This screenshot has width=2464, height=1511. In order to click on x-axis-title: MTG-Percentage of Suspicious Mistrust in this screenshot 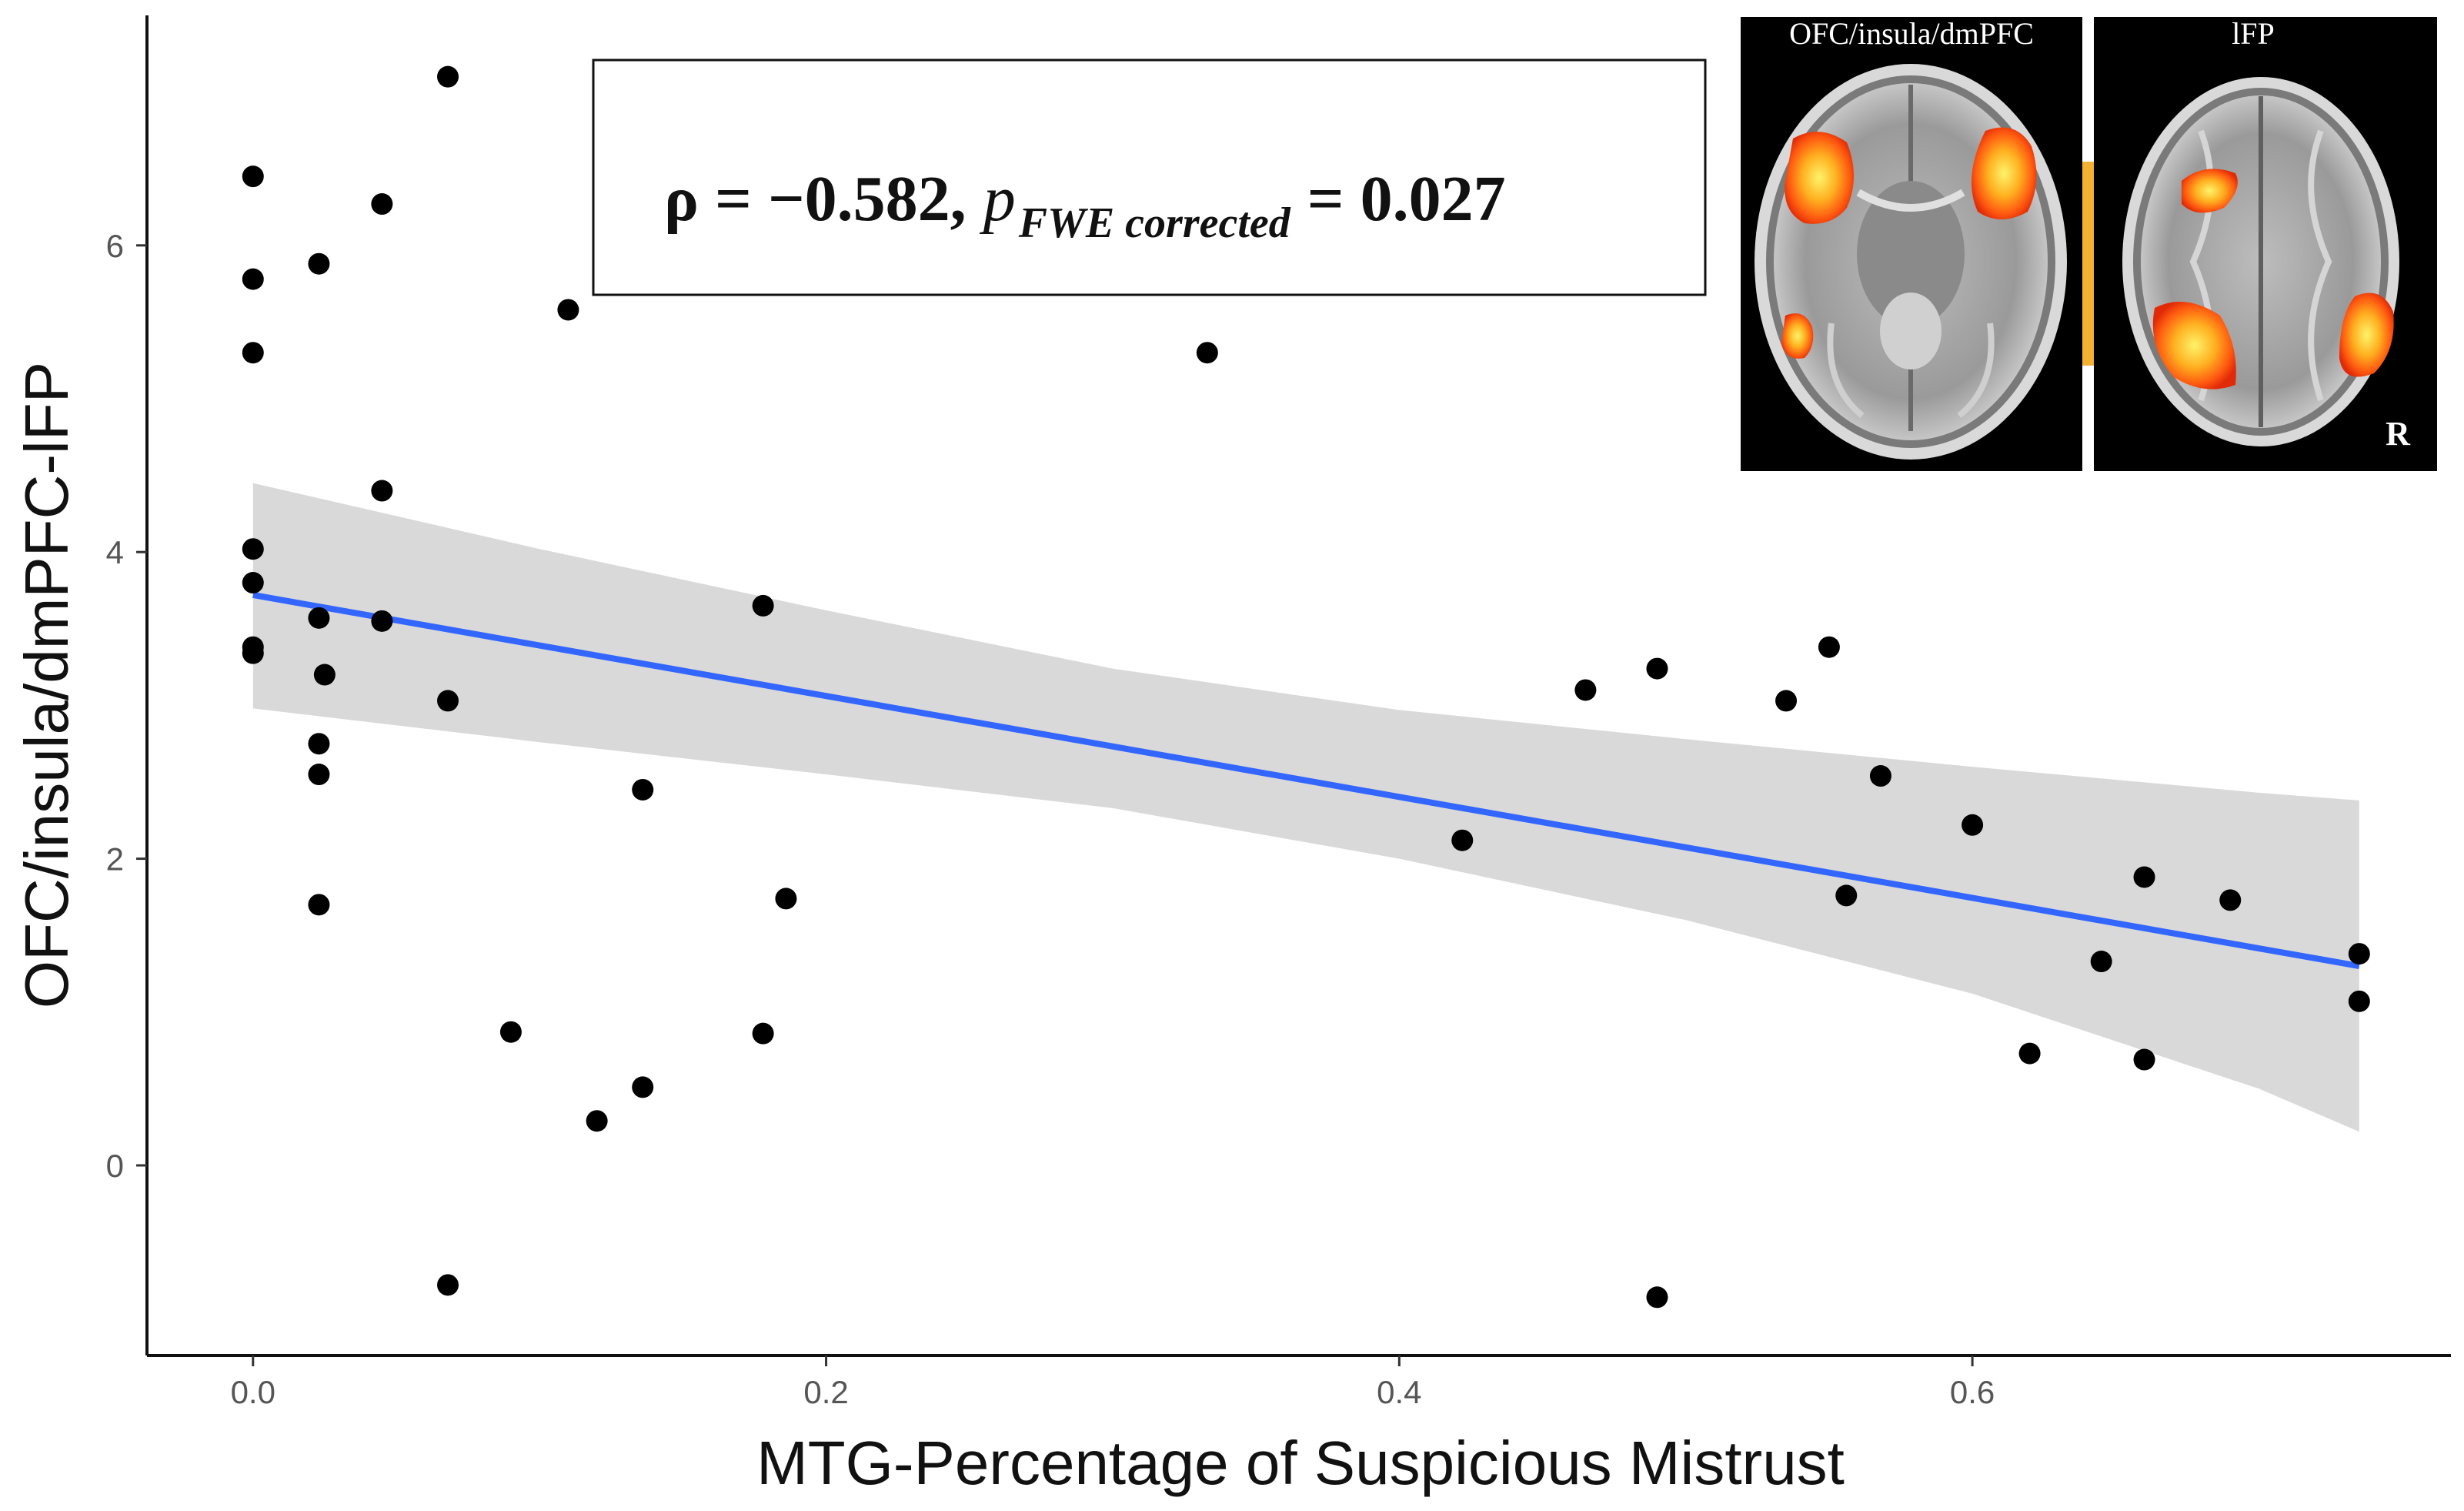, I will do `click(1300, 1463)`.